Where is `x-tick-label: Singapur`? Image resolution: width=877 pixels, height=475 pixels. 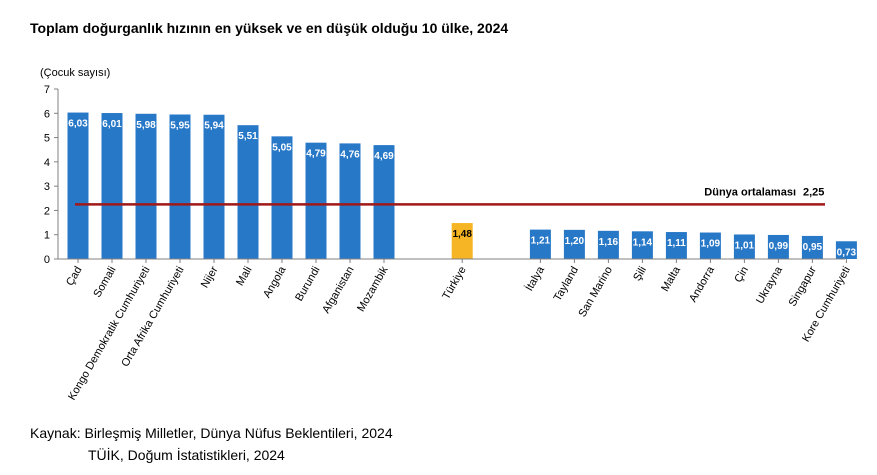
x-tick-label: Singapur is located at coordinates (803, 286).